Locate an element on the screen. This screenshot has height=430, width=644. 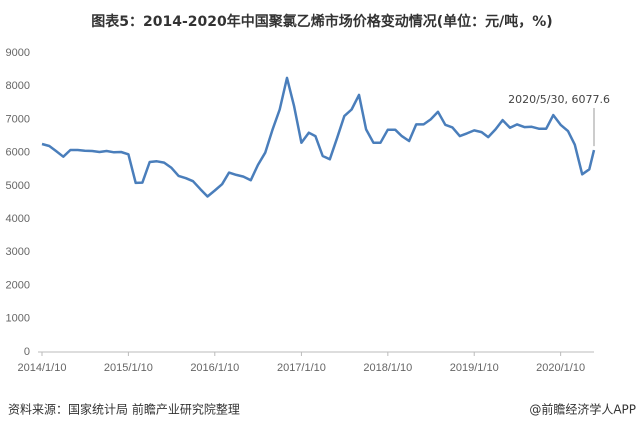
y-tick-label: 1000 is located at coordinates (18, 319).